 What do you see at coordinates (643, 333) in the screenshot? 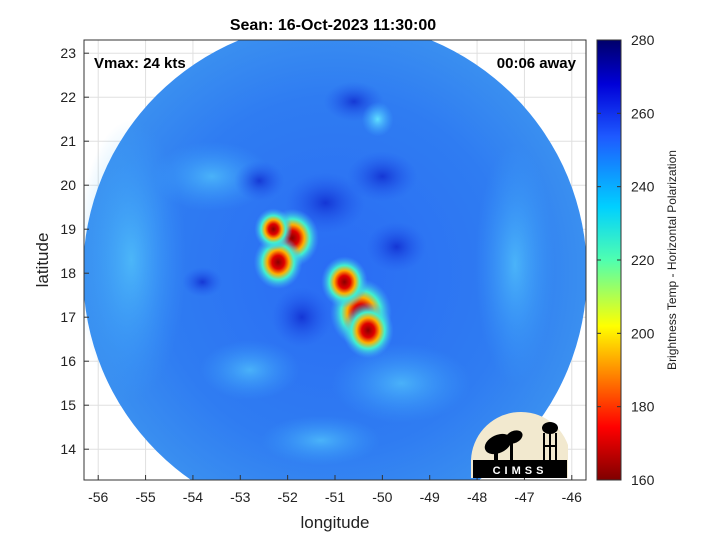
I see `colorbar-tick-label: 200` at bounding box center [643, 333].